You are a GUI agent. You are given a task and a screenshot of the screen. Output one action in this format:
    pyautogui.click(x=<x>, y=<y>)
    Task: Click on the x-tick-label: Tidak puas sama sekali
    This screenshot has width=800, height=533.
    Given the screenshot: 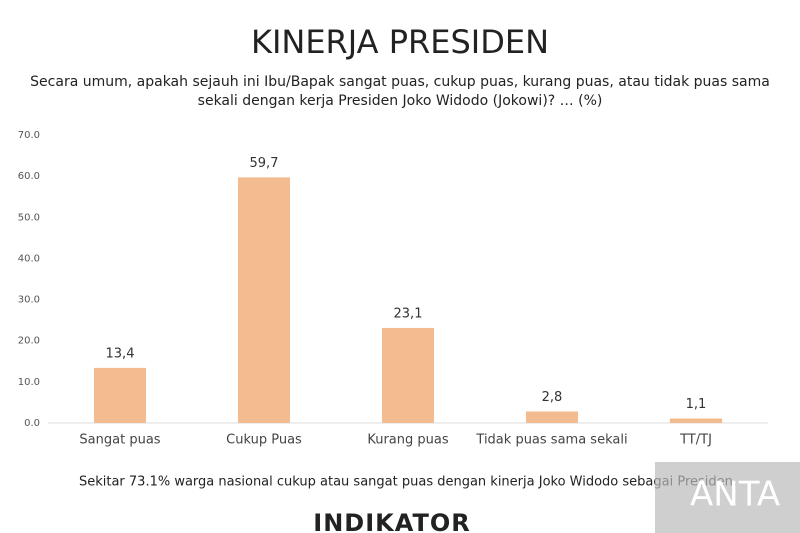 What is the action you would take?
    pyautogui.click(x=551, y=440)
    